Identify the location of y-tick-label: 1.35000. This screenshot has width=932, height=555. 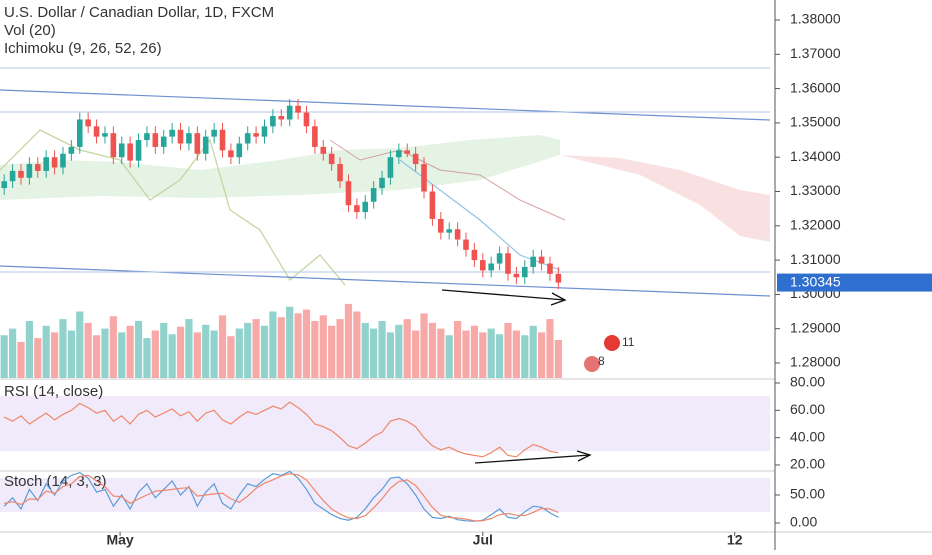
(815, 122).